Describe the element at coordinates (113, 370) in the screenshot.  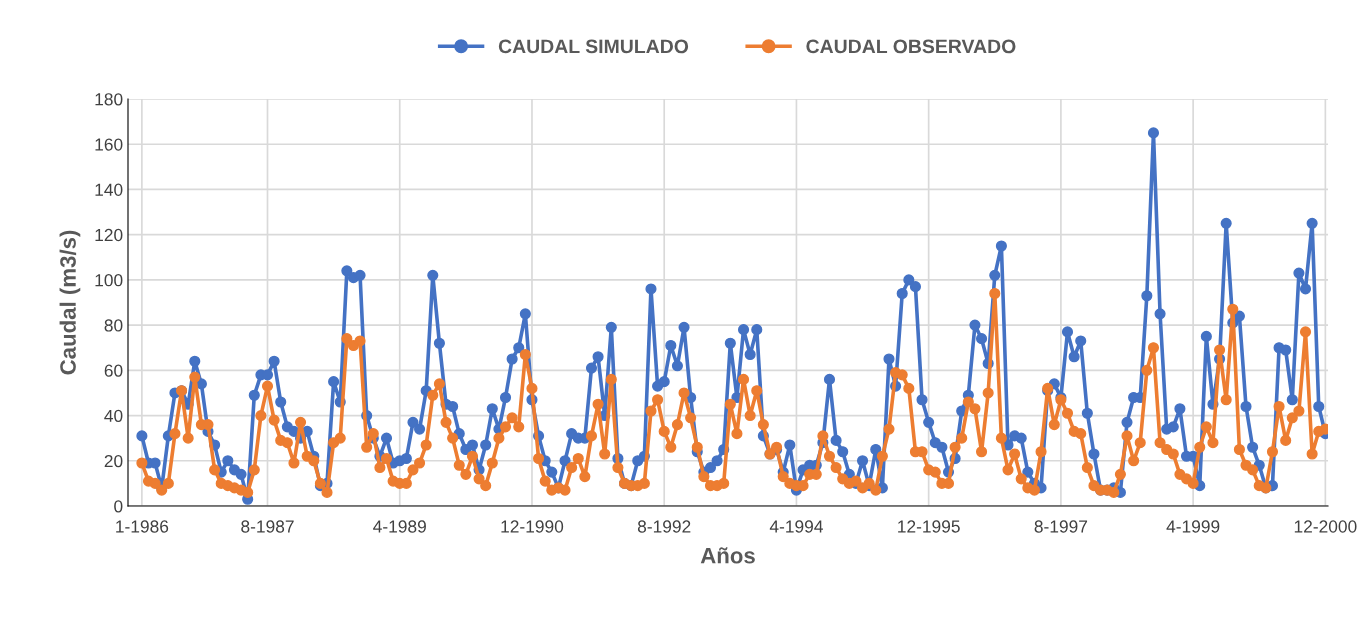
I see `y-tick-label: 60` at that location.